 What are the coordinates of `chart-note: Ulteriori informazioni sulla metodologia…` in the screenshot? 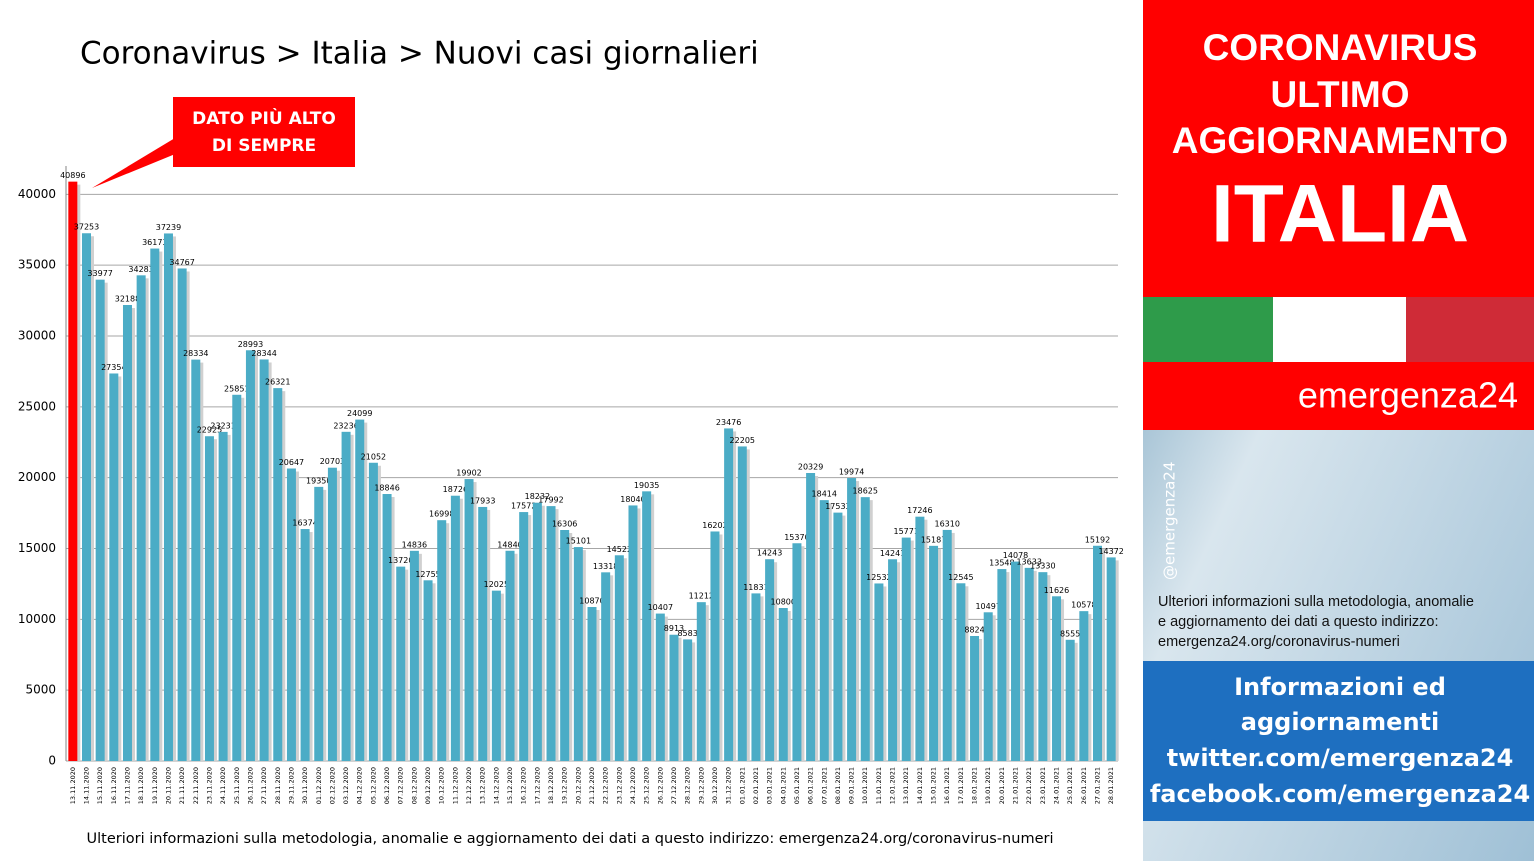 It's located at (570, 839).